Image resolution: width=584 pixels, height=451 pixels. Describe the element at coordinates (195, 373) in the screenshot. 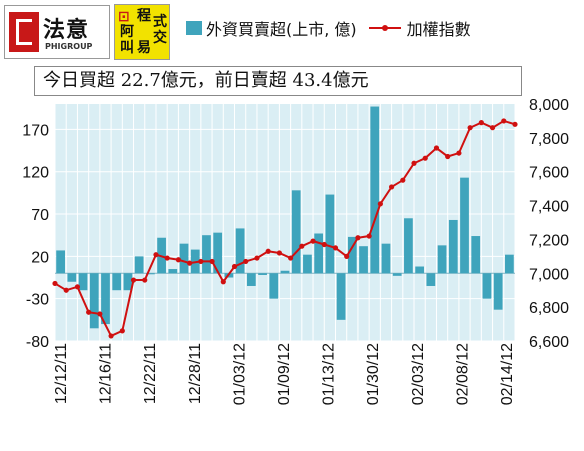

I see `x-tick-label: 12/28/11` at that location.